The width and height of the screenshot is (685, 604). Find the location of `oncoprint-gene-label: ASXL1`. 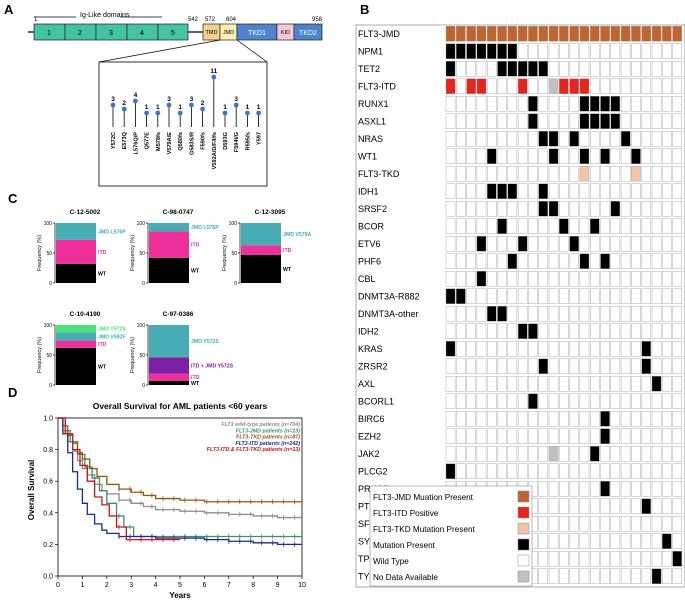

oncoprint-gene-label: ASXL1 is located at coordinates (372, 122).